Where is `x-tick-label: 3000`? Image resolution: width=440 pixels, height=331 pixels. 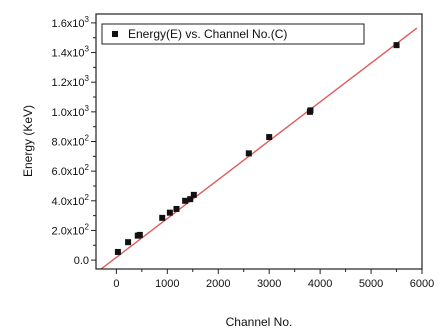
x-tick-label: 3000 is located at coordinates (269, 284).